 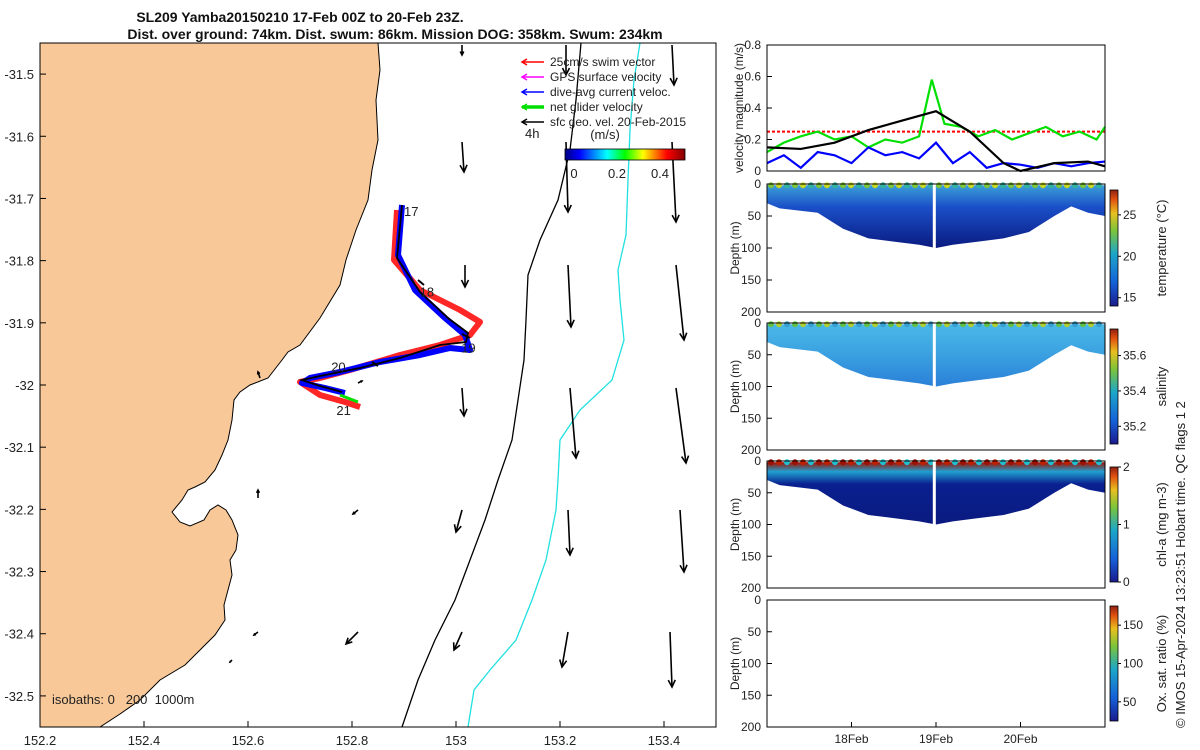 I want to click on oxygen-colorbar, so click(x=1114, y=663).